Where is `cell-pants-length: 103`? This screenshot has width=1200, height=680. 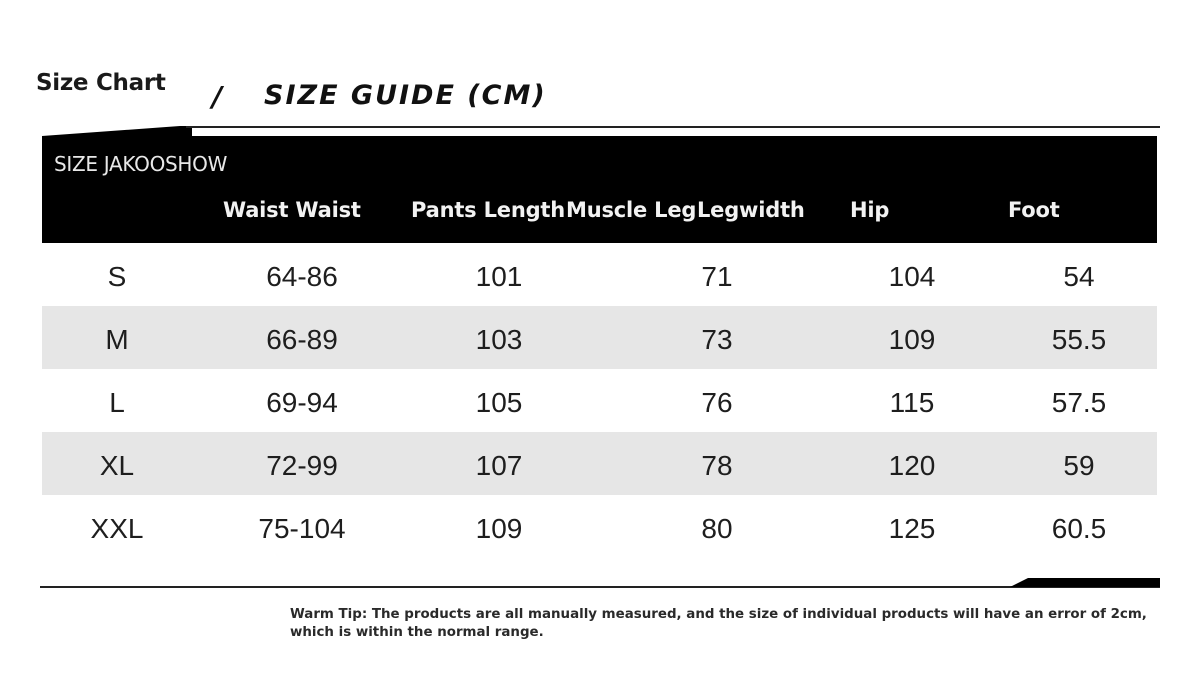 cell-pants-length: 103 is located at coordinates (499, 339).